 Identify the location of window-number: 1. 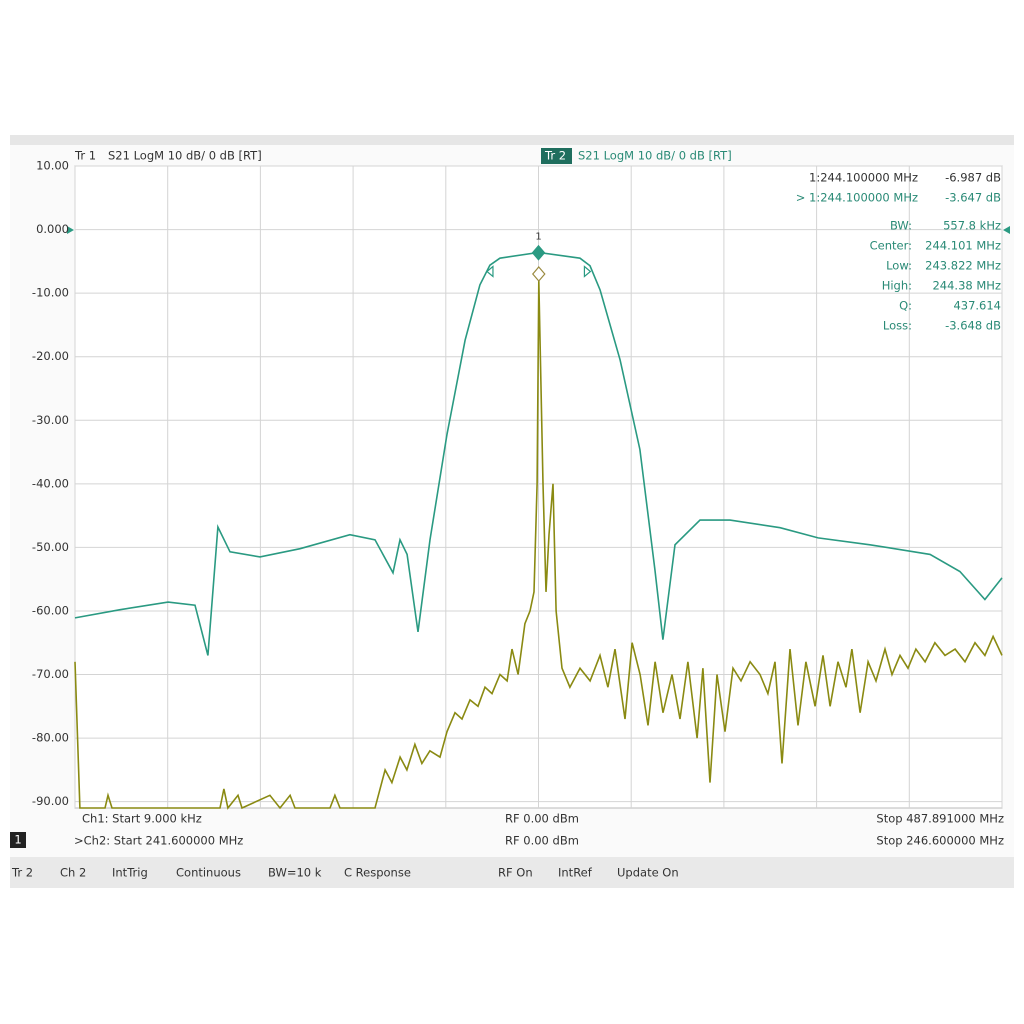
(17, 840).